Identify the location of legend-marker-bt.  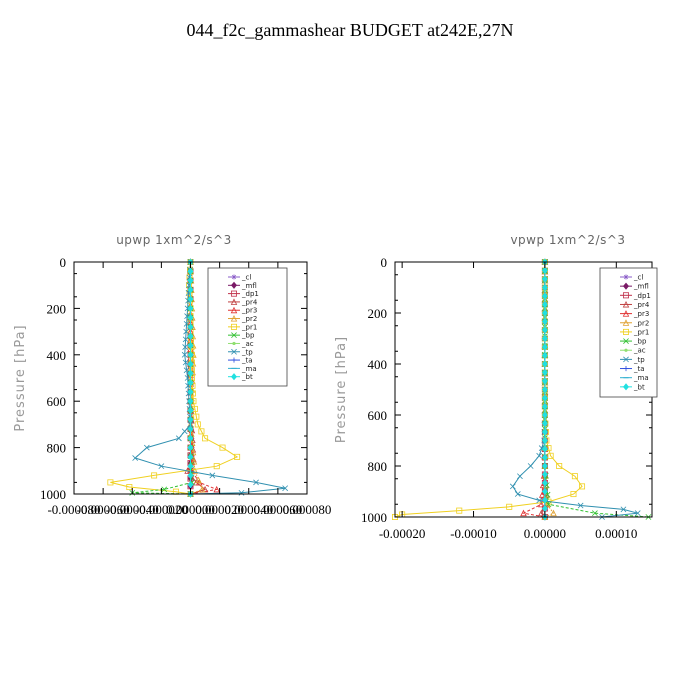
(234, 377).